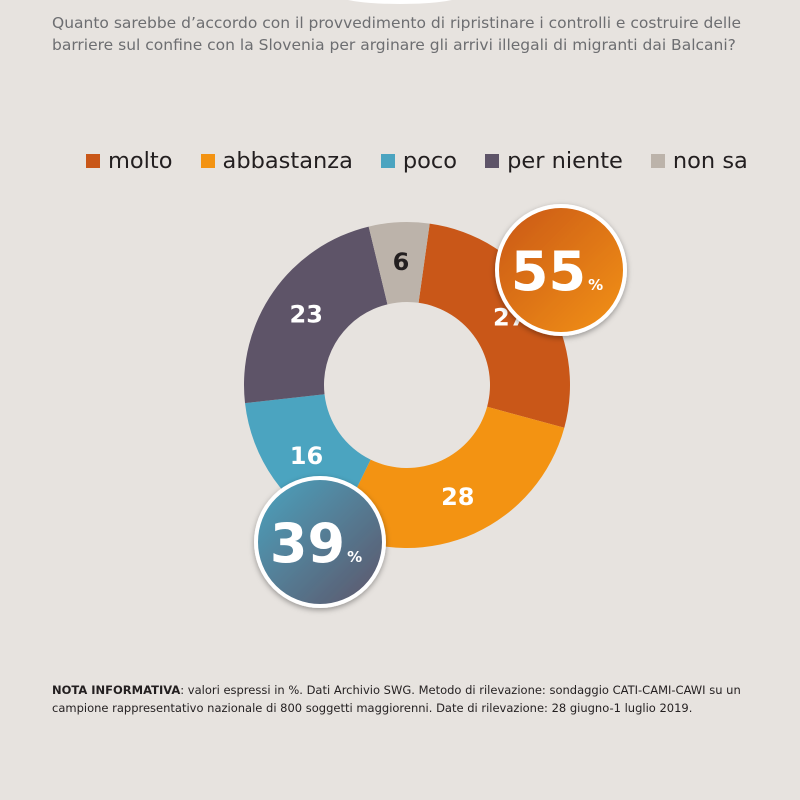 Image resolution: width=800 pixels, height=800 pixels. Describe the element at coordinates (287, 161) in the screenshot. I see `legend-label-abbastanza: abbastanza` at that location.